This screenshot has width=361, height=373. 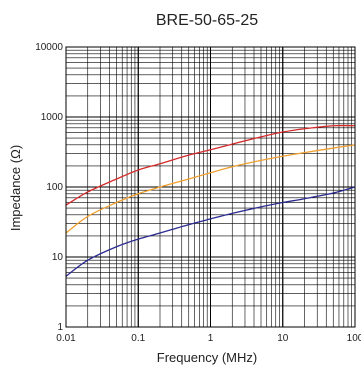 I want to click on y-tick-label: 10, so click(x=58, y=257).